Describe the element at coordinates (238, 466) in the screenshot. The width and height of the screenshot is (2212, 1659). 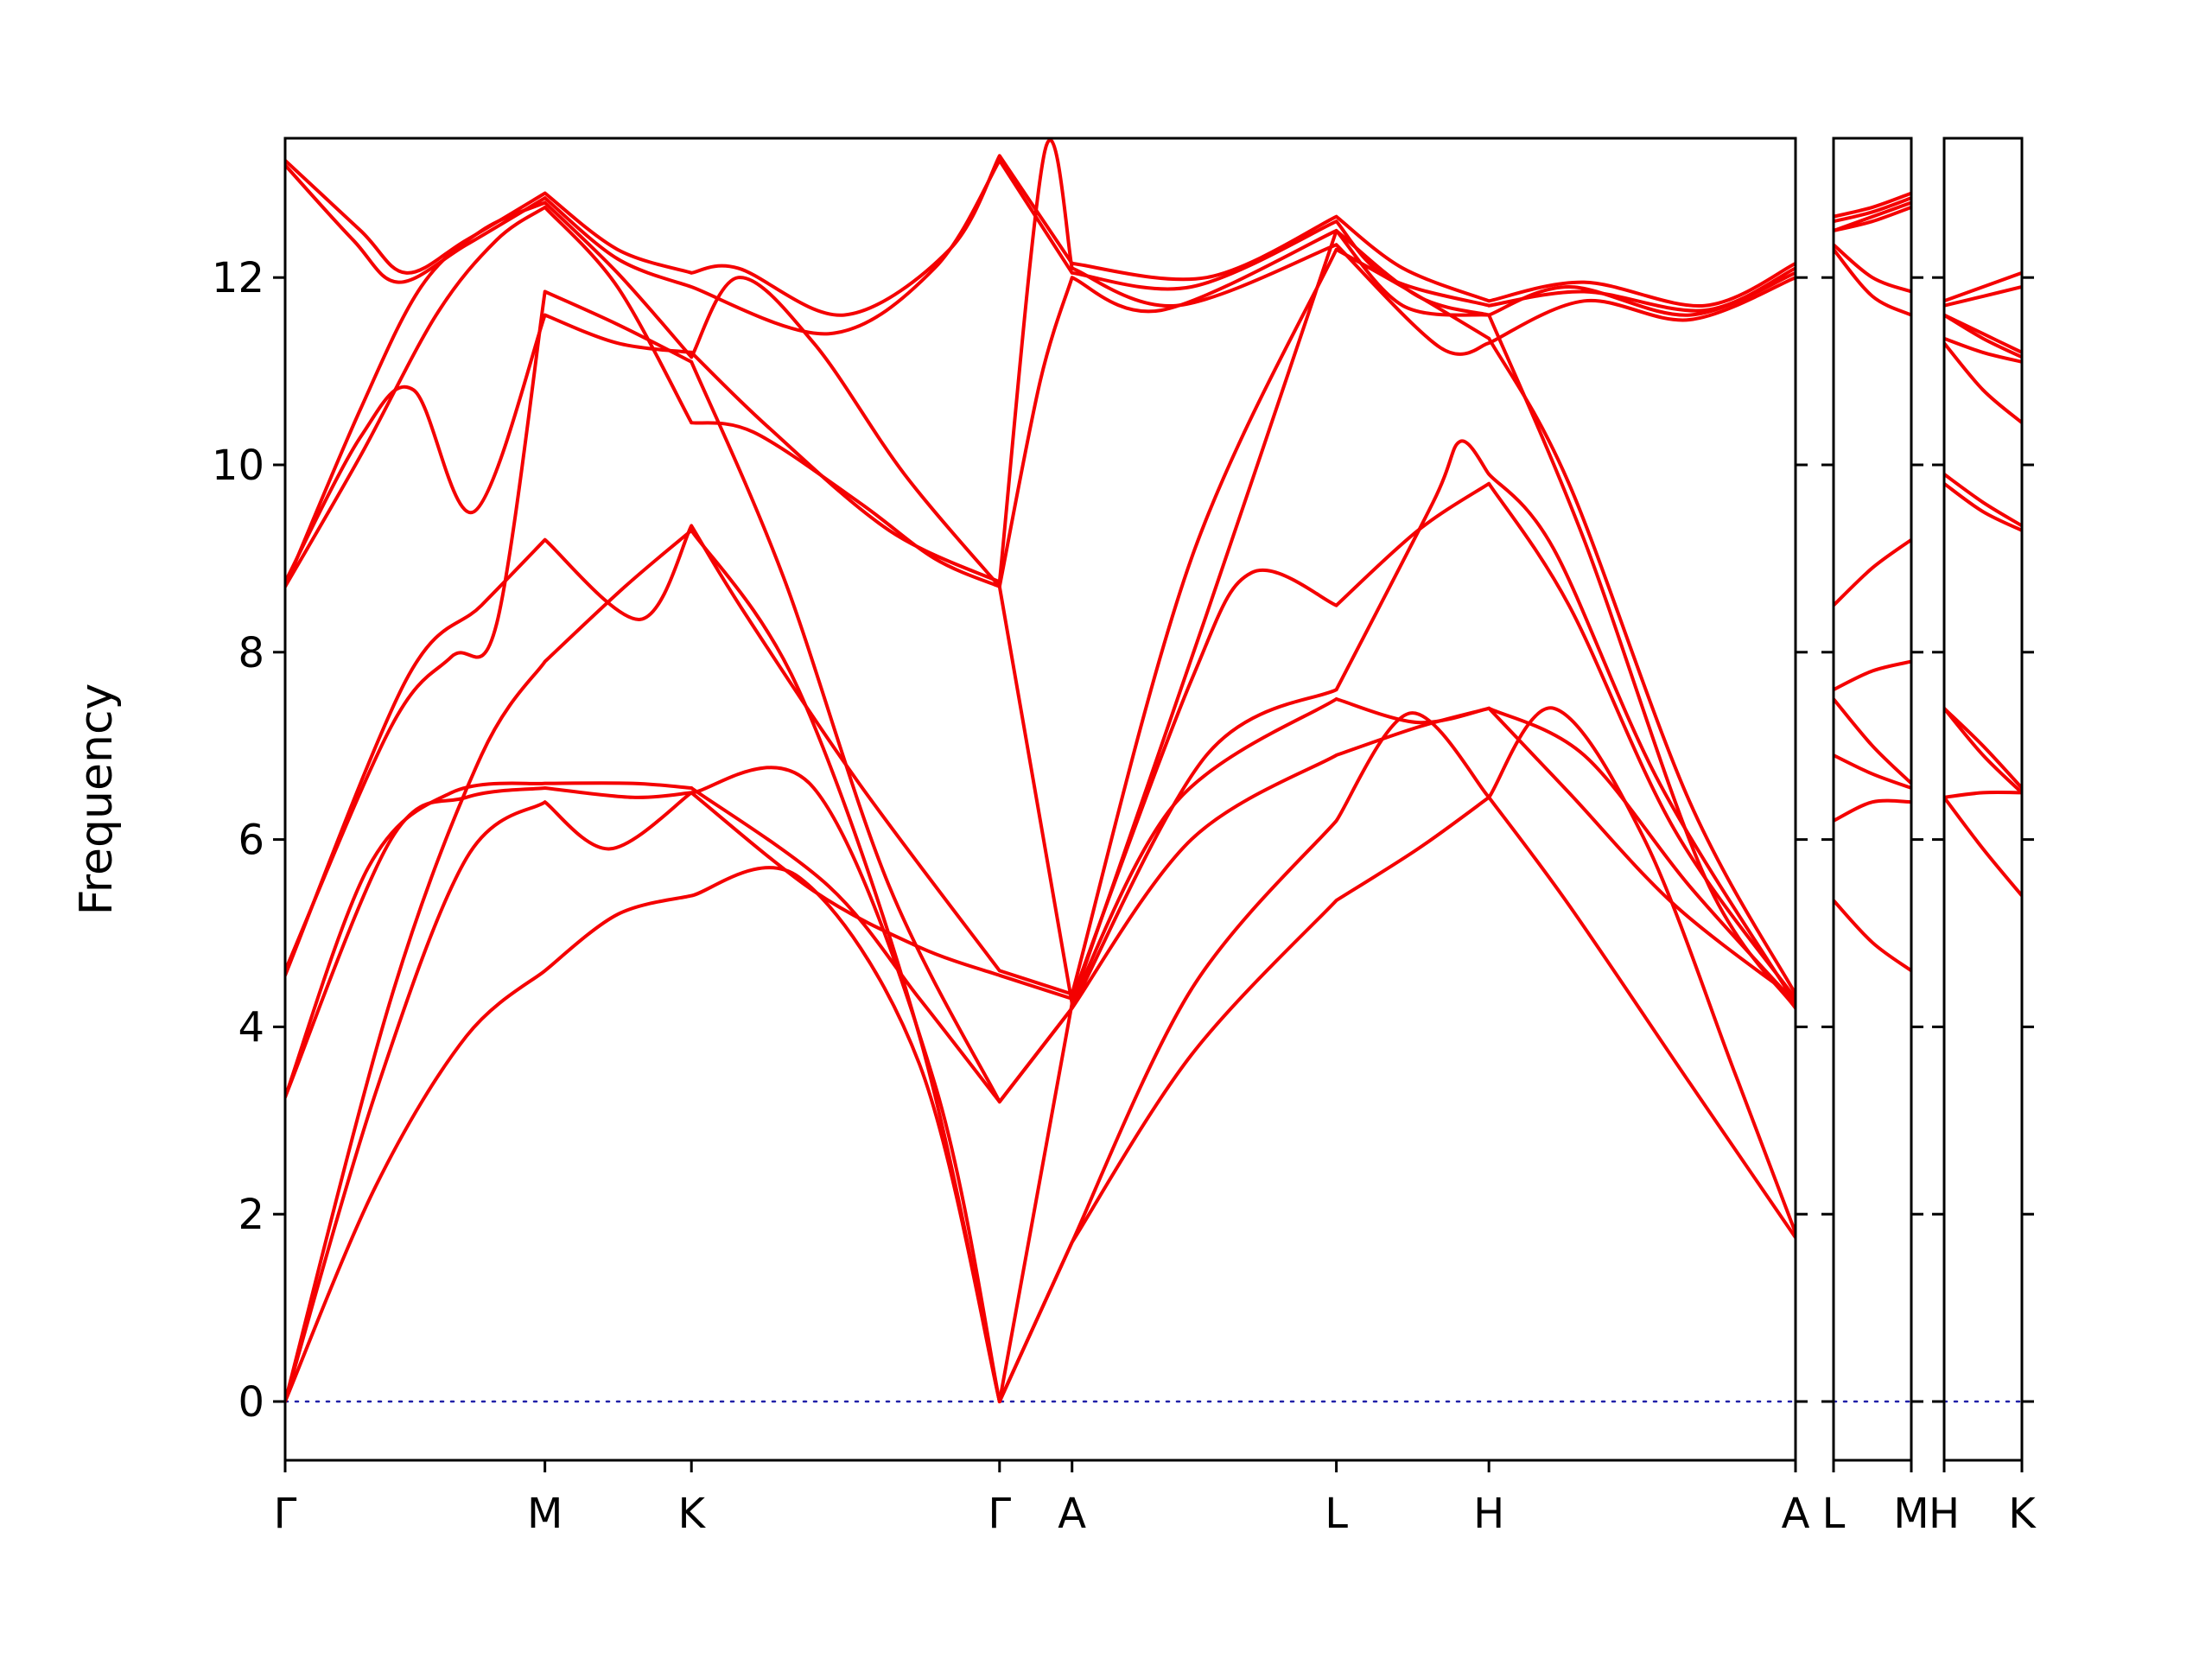
I see `y-tick-label: 10` at that location.